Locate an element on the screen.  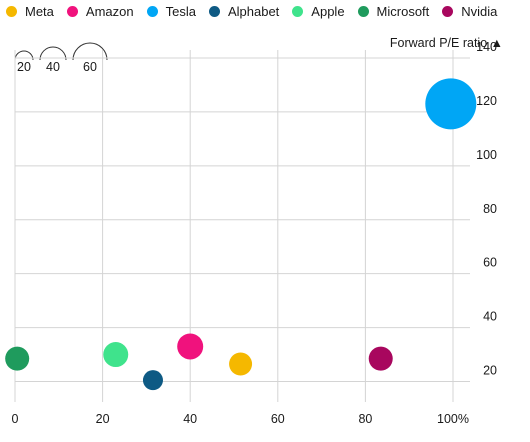
y-axis-label: Forward P/E ratio ▲ is located at coordinates (446, 43).